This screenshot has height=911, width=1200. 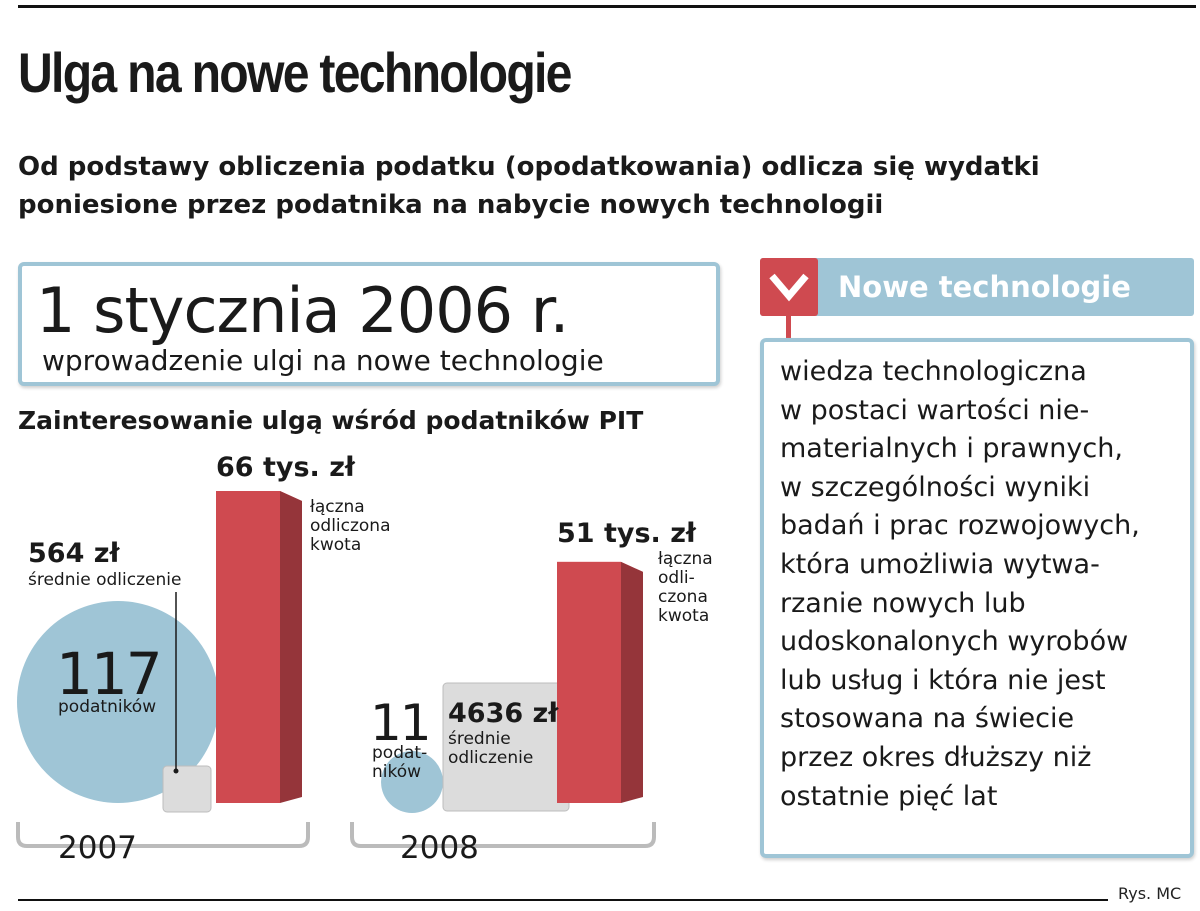 I want to click on people-label-2008: 11, so click(x=400, y=723).